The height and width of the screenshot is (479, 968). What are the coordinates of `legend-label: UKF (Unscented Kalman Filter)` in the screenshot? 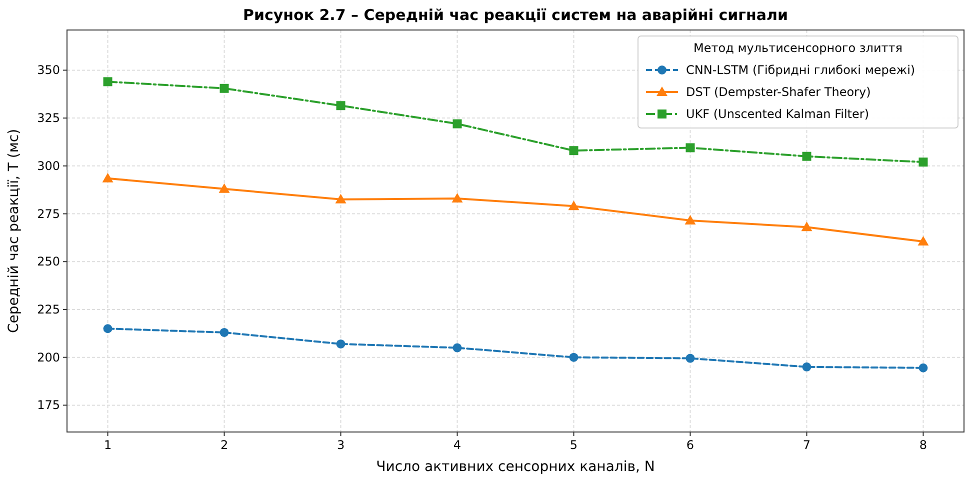 It's located at (778, 114).